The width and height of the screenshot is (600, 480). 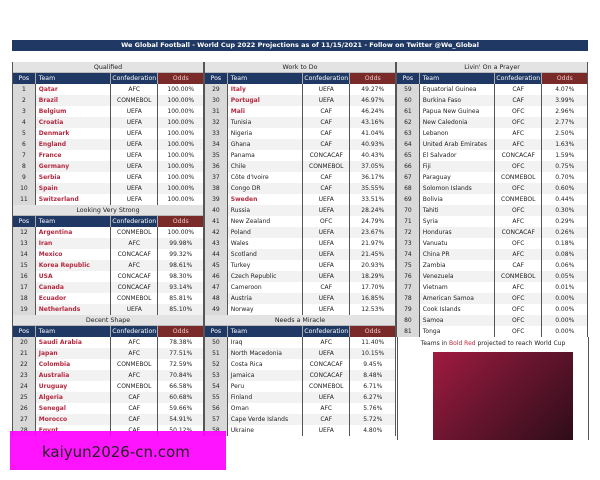 I want to click on table-row: 40 Russia UEFA 28.24%, so click(x=300, y=210).